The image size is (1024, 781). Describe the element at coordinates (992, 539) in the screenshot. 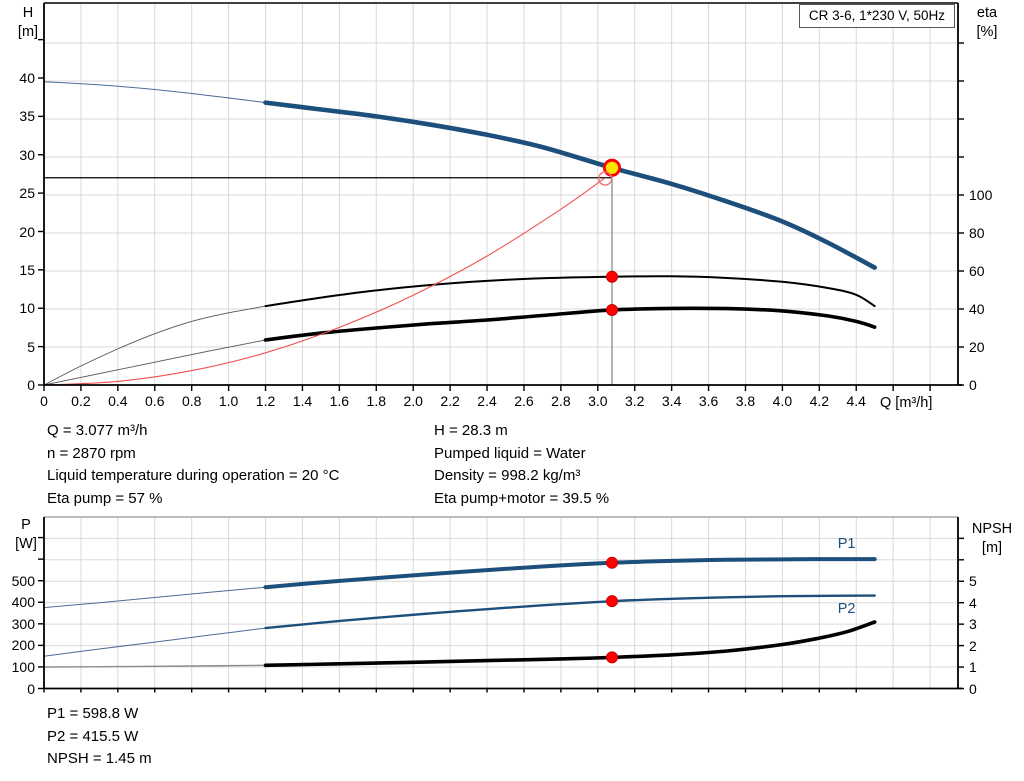

I see `npsh-axis-title: NPSH [m]` at that location.